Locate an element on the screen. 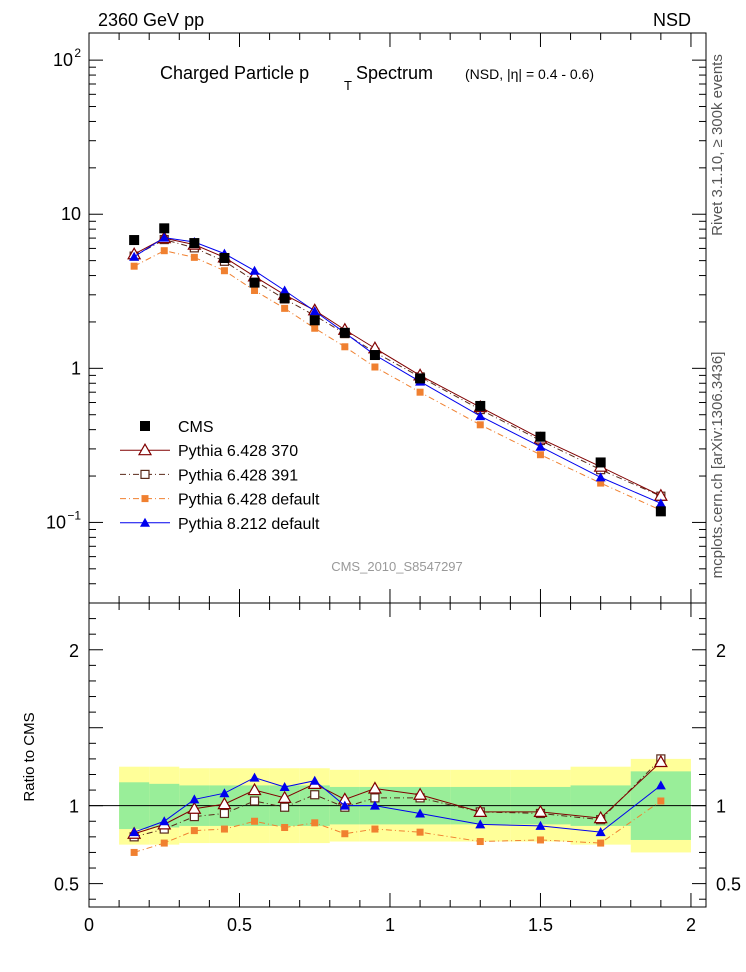 Image resolution: width=746 pixels, height=972 pixels. legend-label-cms: CMS is located at coordinates (196, 427).